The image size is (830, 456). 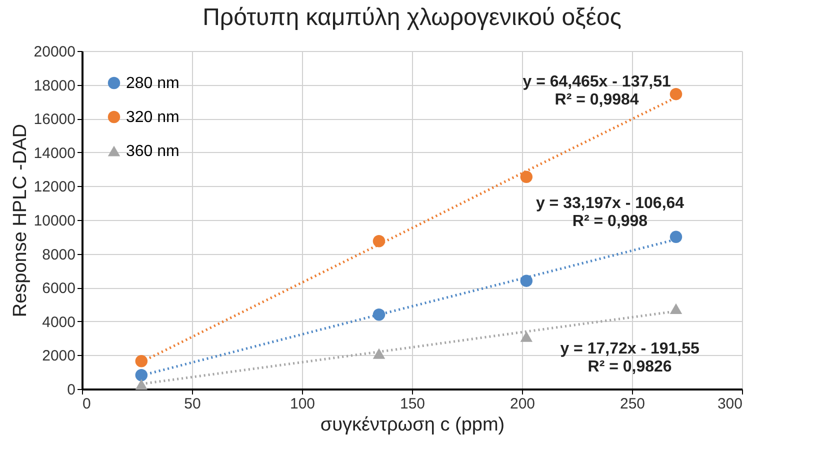 What do you see at coordinates (55, 153) in the screenshot?
I see `y-tick-label: 14000` at bounding box center [55, 153].